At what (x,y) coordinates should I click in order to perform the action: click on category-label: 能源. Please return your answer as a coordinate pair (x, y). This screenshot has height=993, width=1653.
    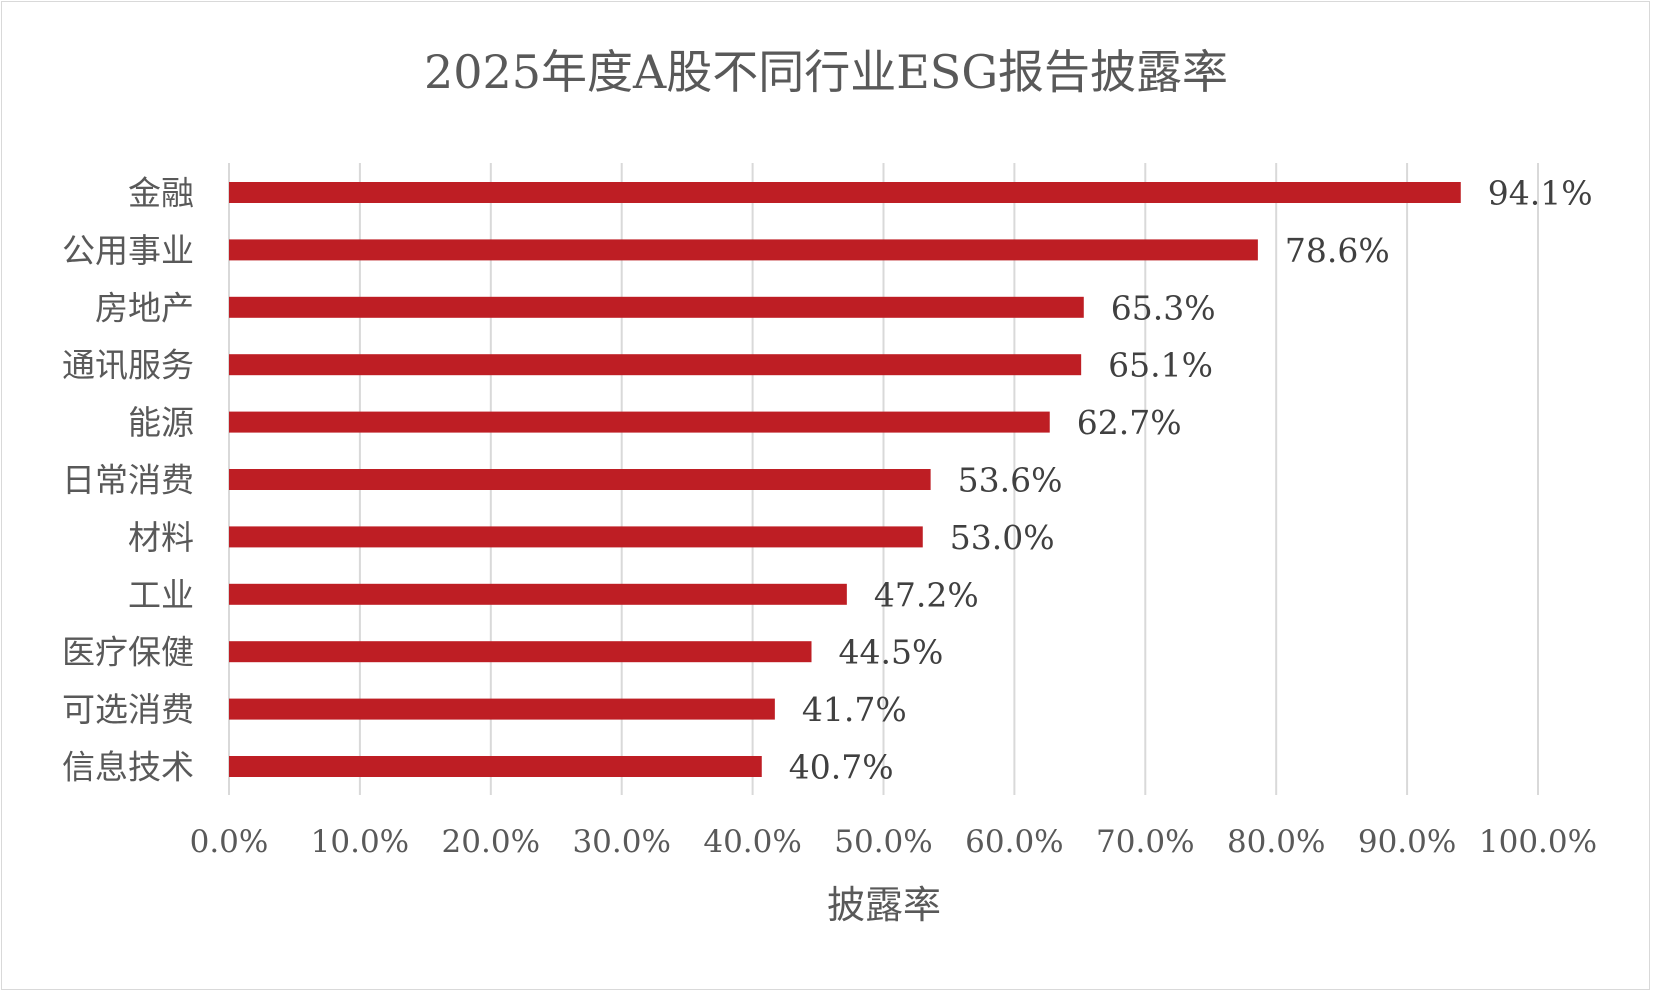
    Looking at the image, I should click on (161, 422).